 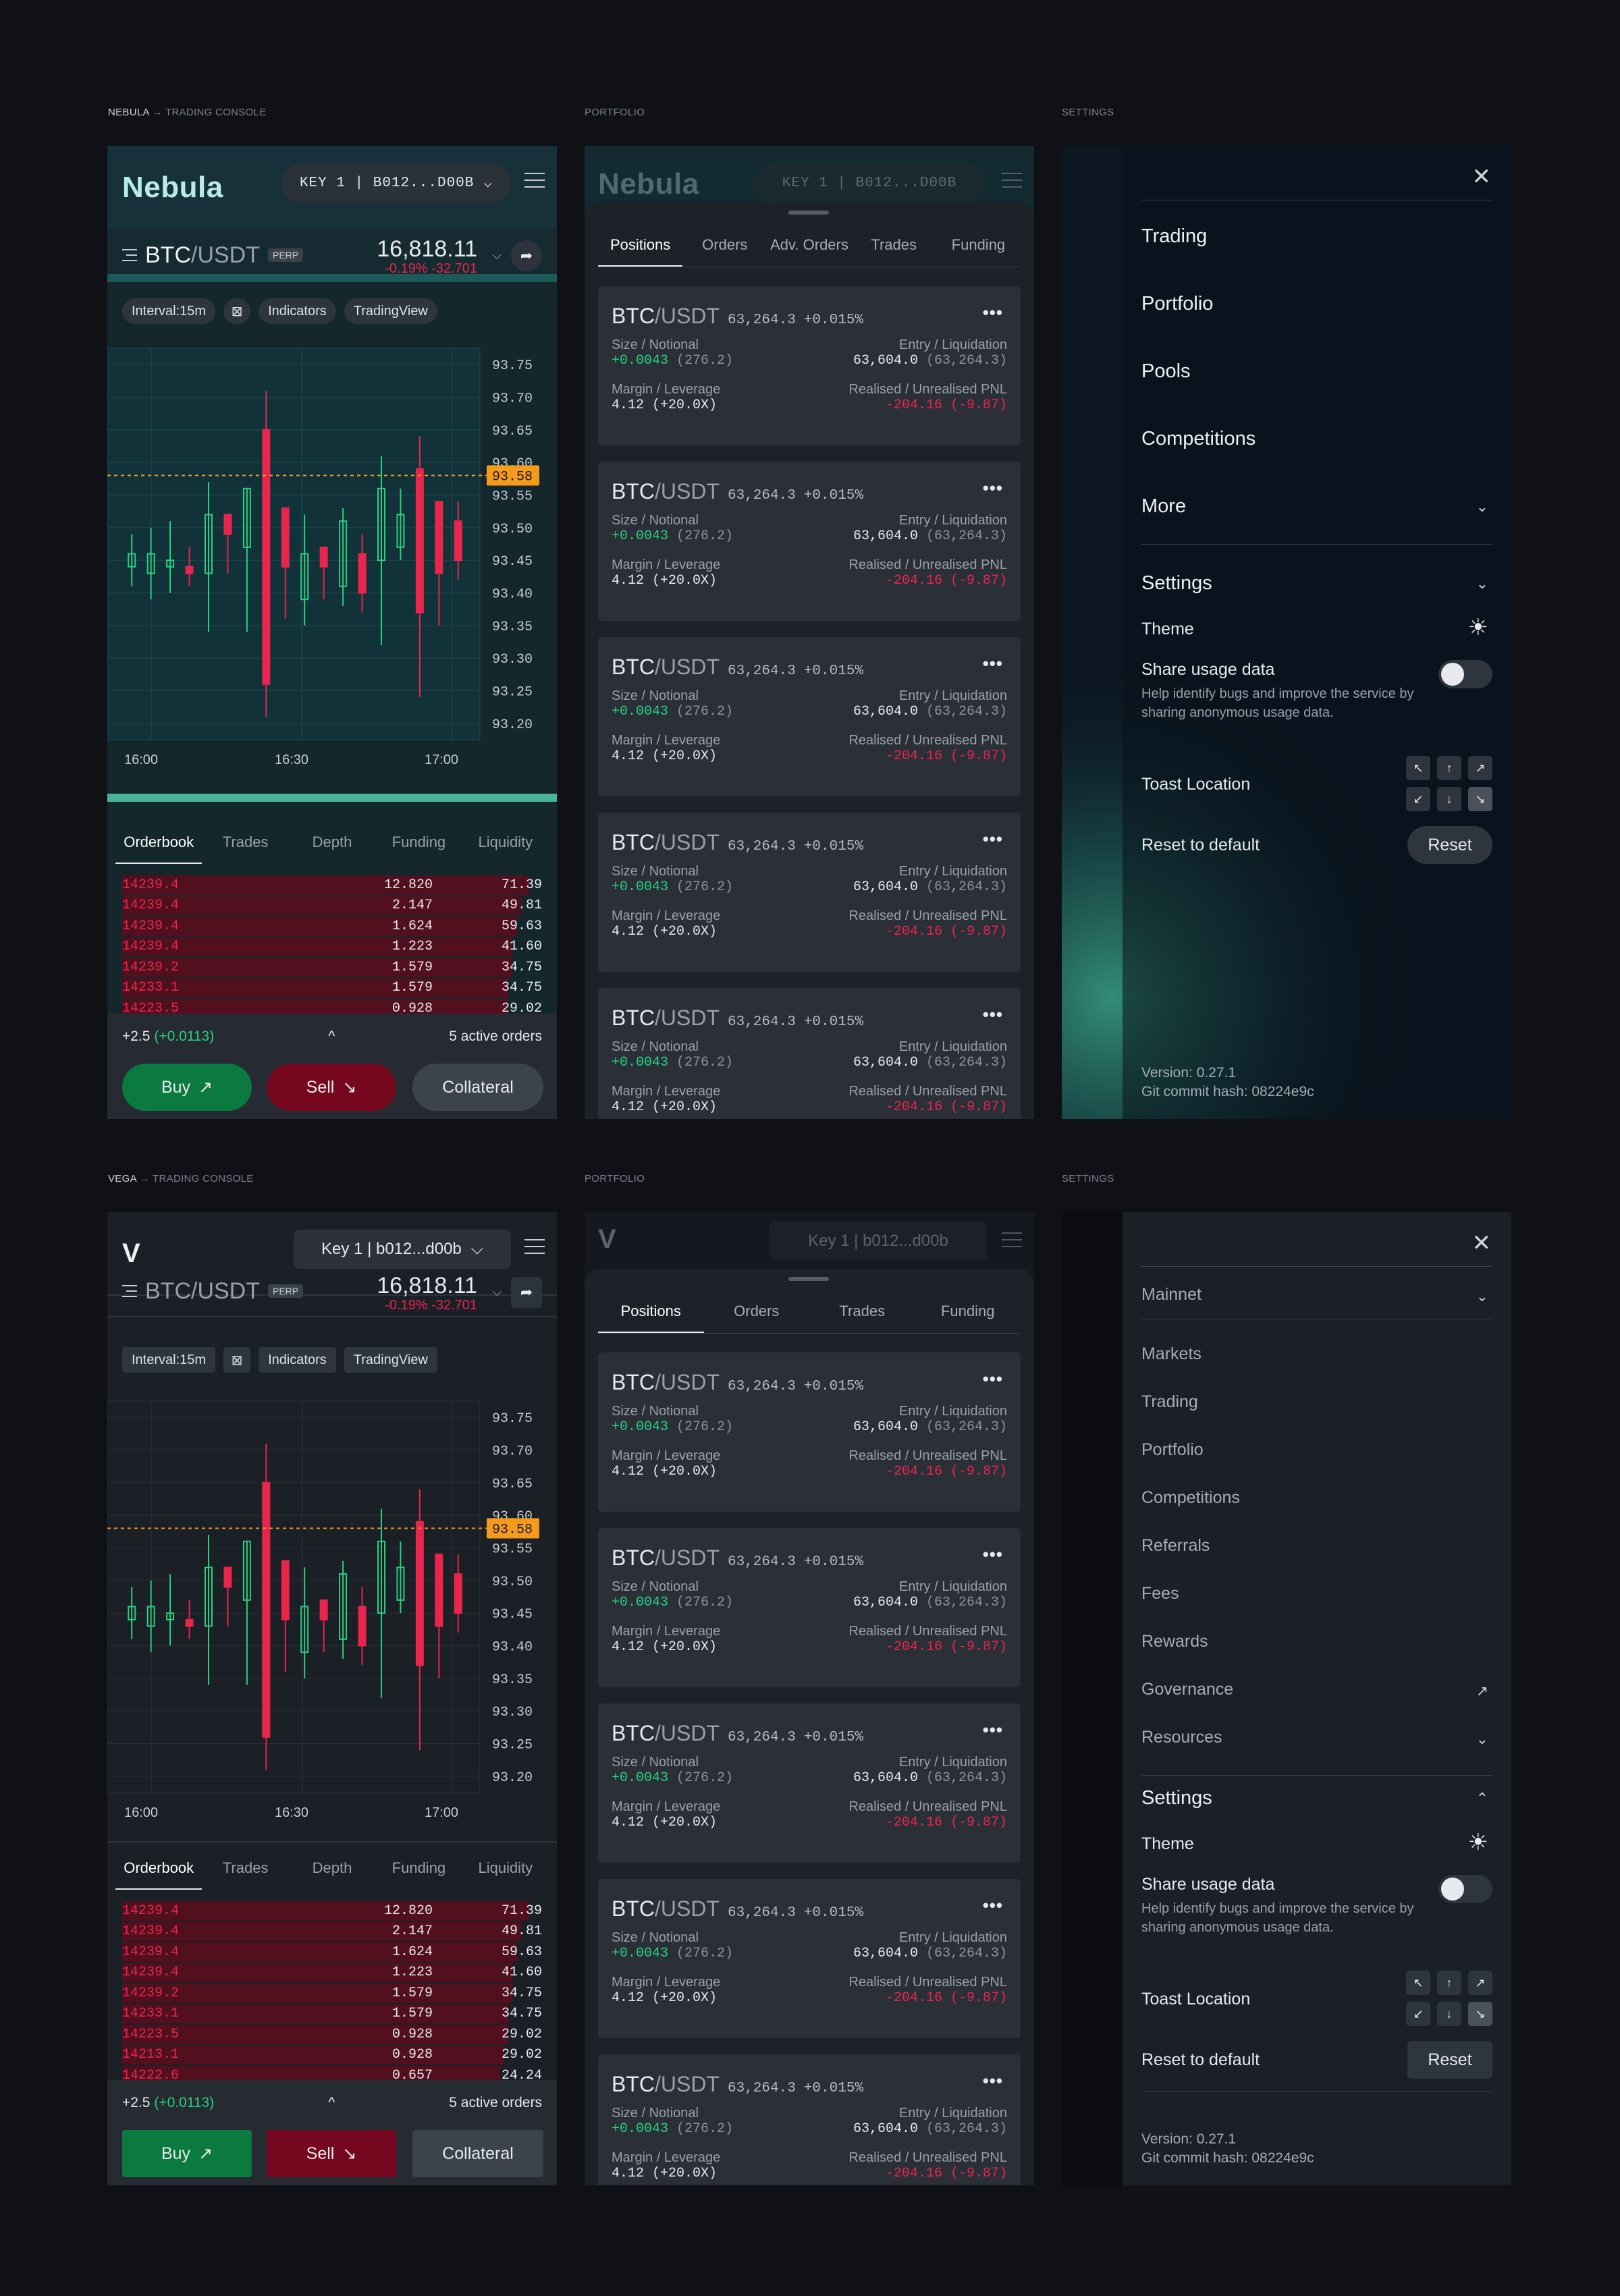 I want to click on key-selector: Key 1 | b012...d00b ⌵, so click(x=403, y=1249).